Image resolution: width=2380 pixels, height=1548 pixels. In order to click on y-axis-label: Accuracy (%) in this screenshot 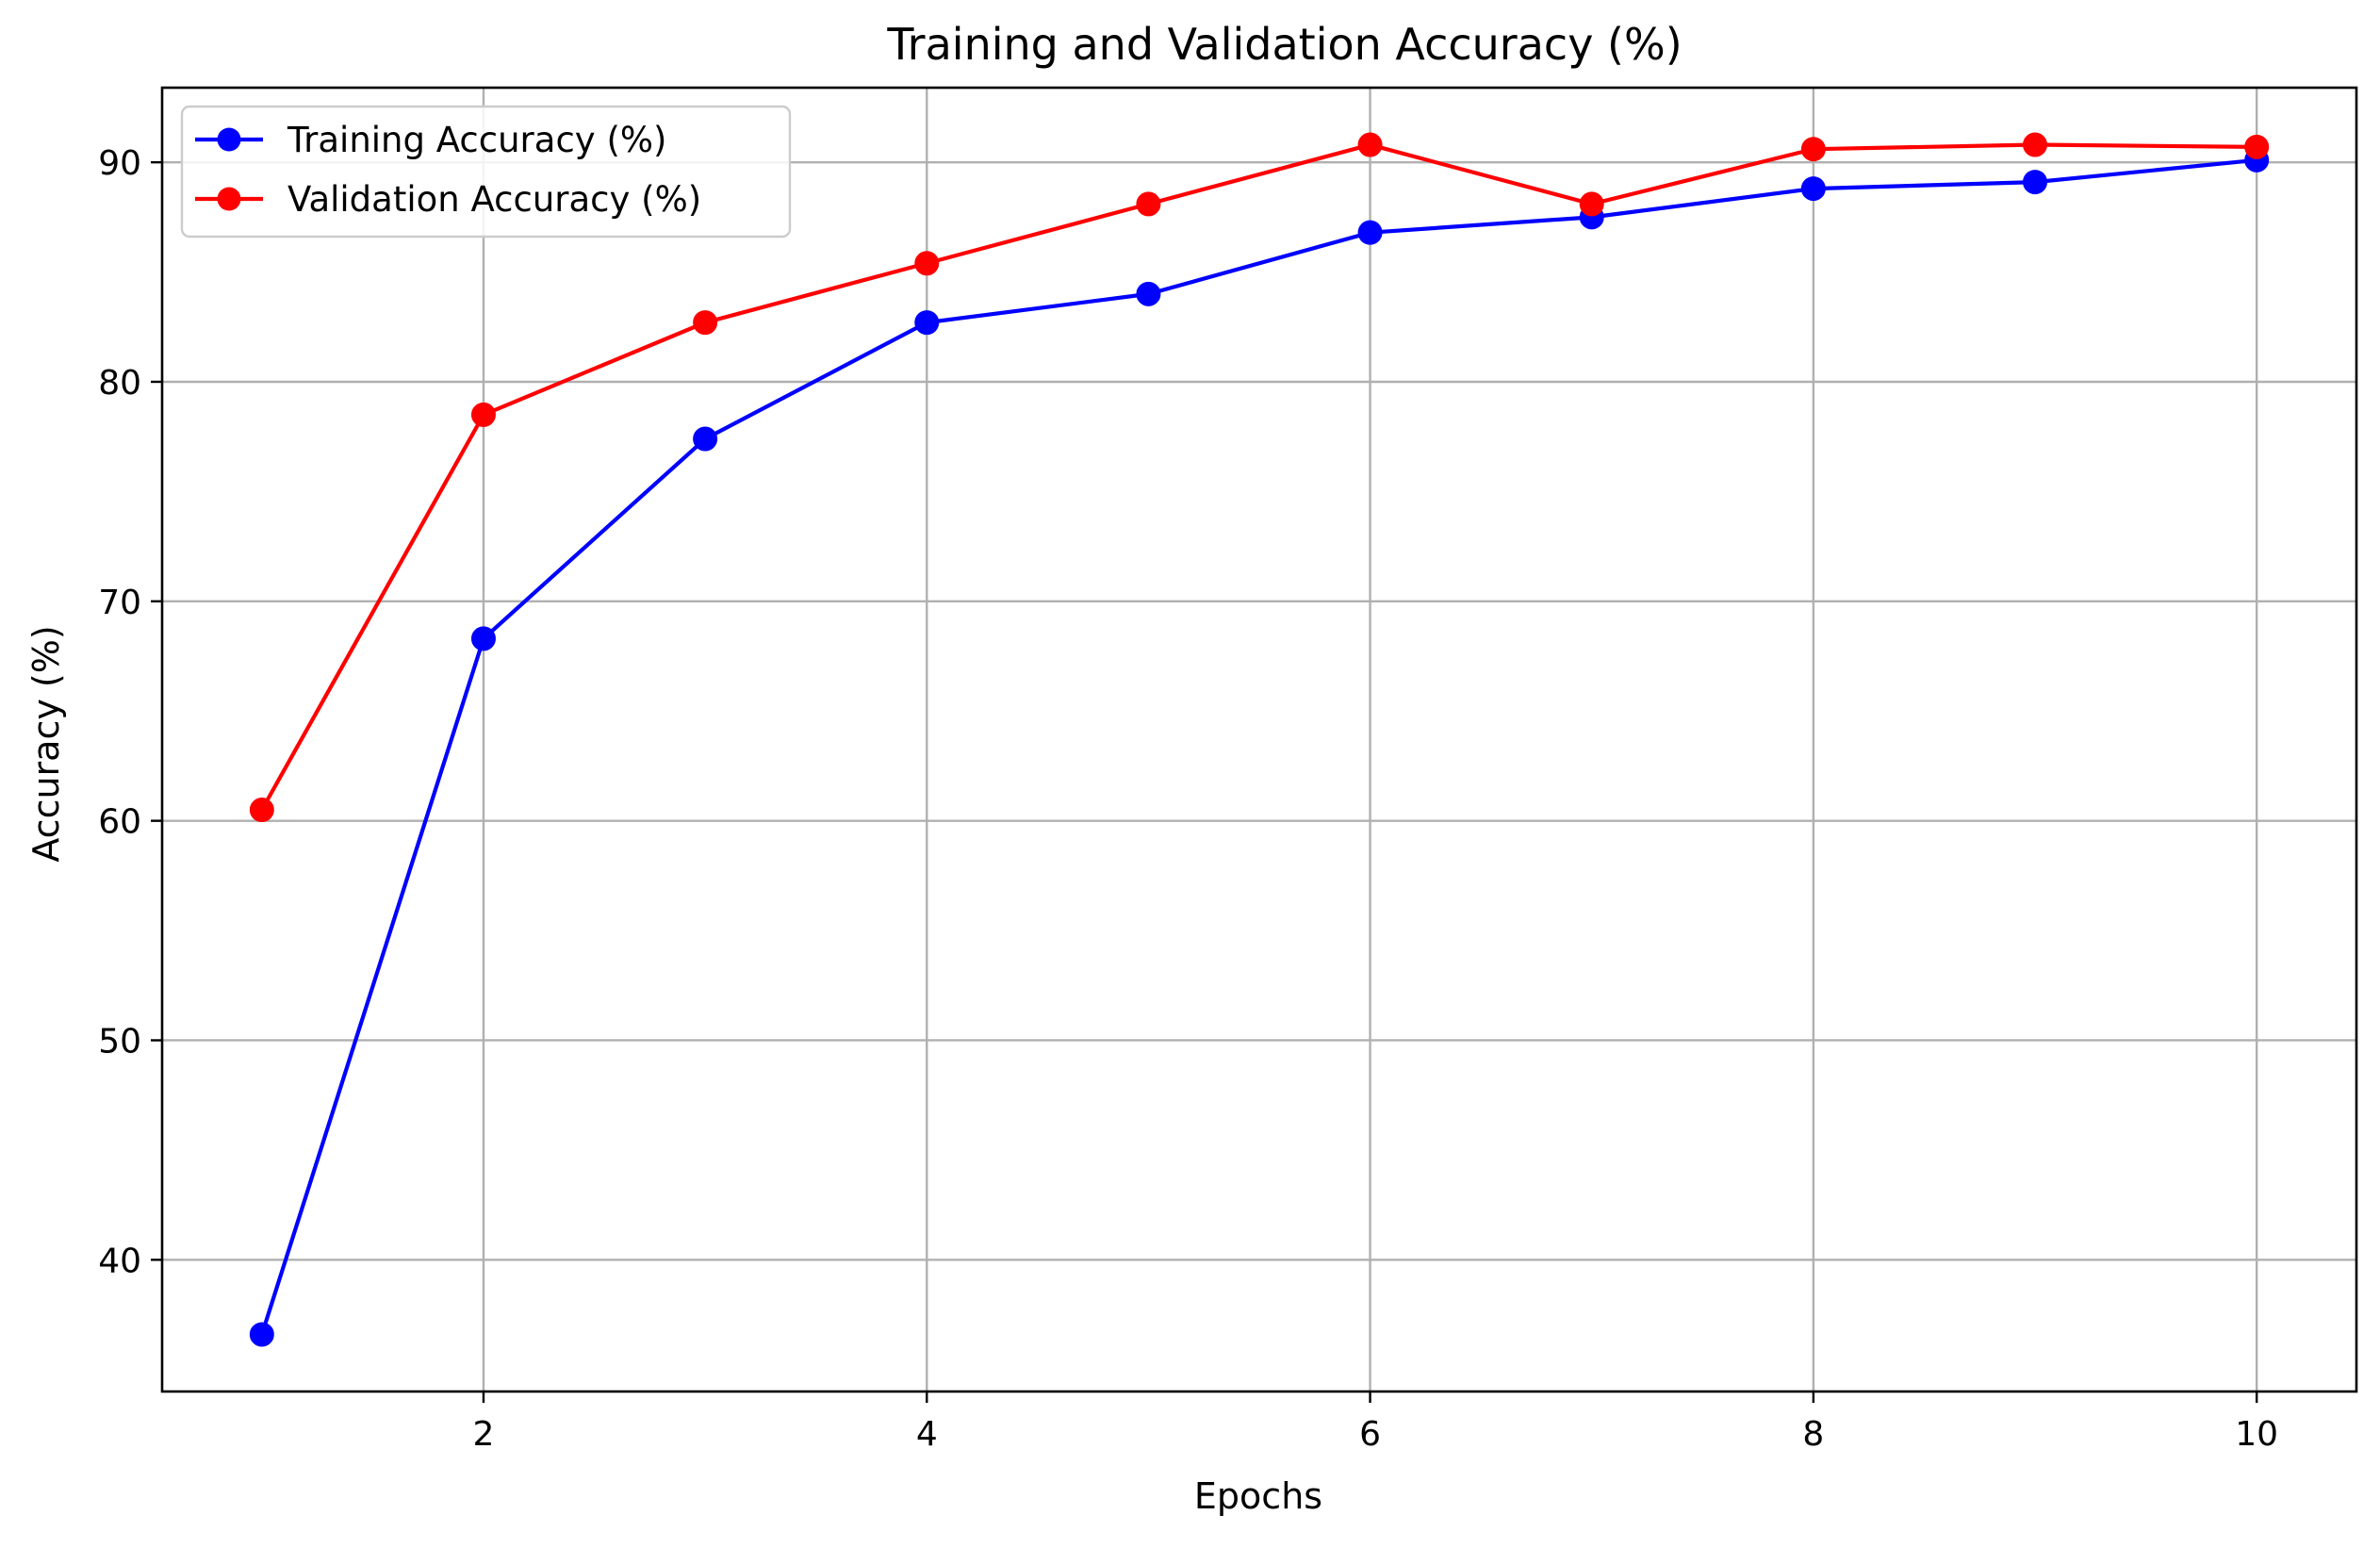, I will do `click(46, 743)`.